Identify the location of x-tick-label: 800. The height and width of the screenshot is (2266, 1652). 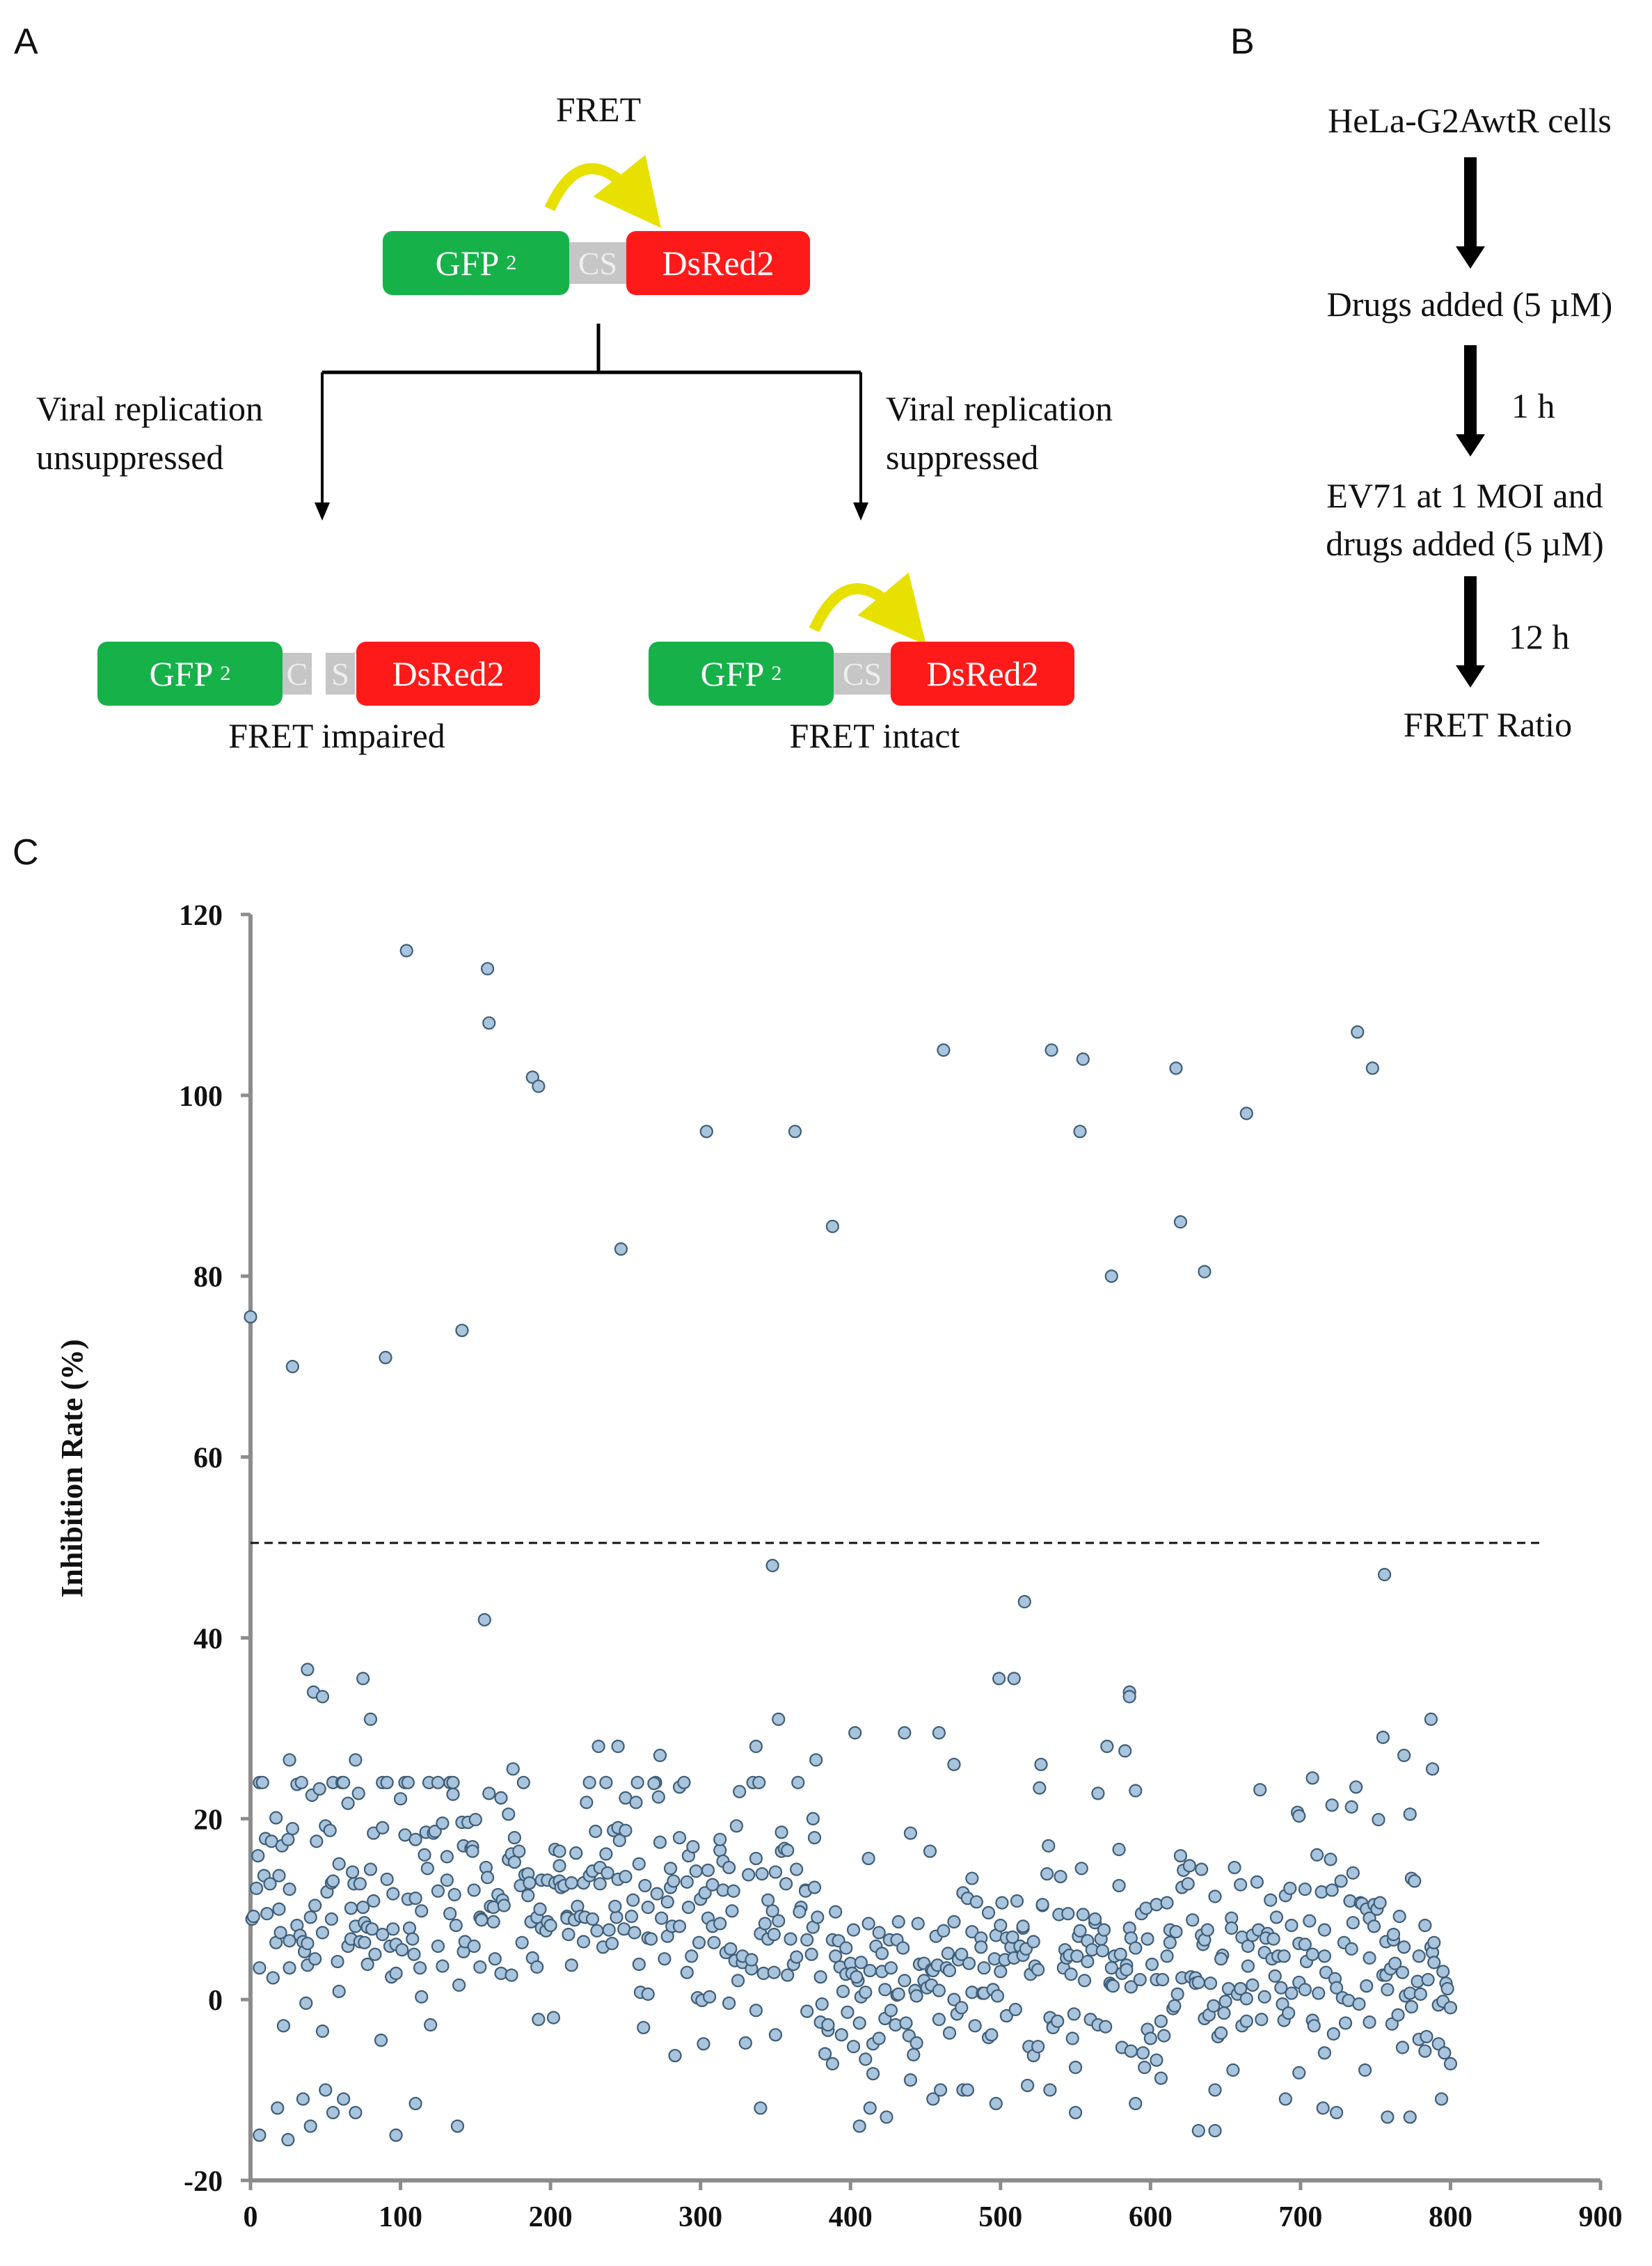
(1450, 2217).